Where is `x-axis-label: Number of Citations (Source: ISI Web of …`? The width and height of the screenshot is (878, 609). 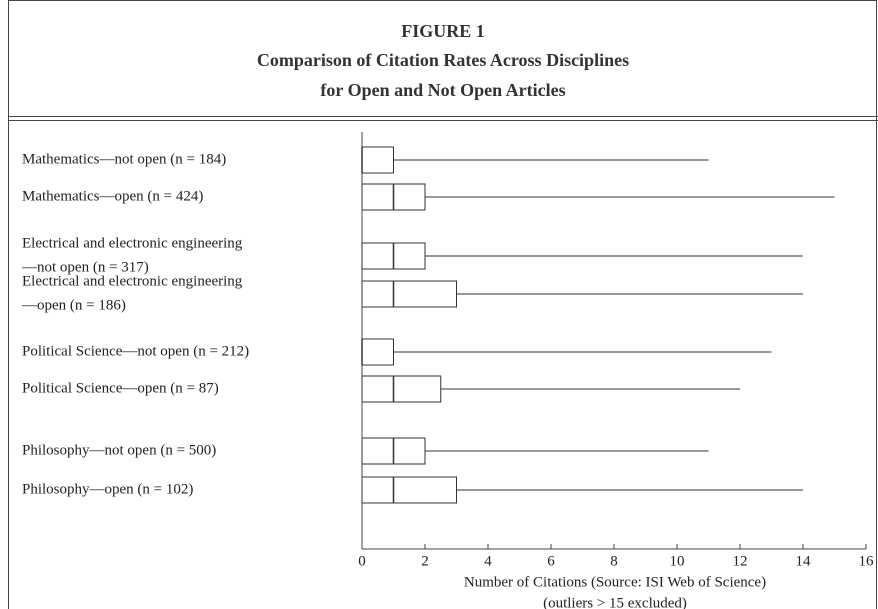
x-axis-label: Number of Citations (Source: ISI Web of … is located at coordinates (615, 582).